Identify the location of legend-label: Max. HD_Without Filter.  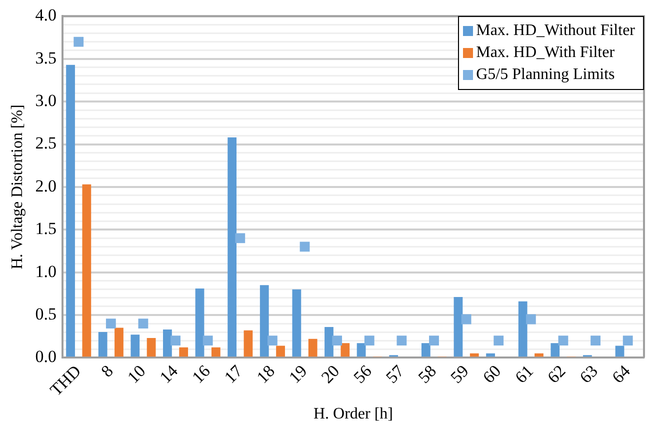
(555, 31).